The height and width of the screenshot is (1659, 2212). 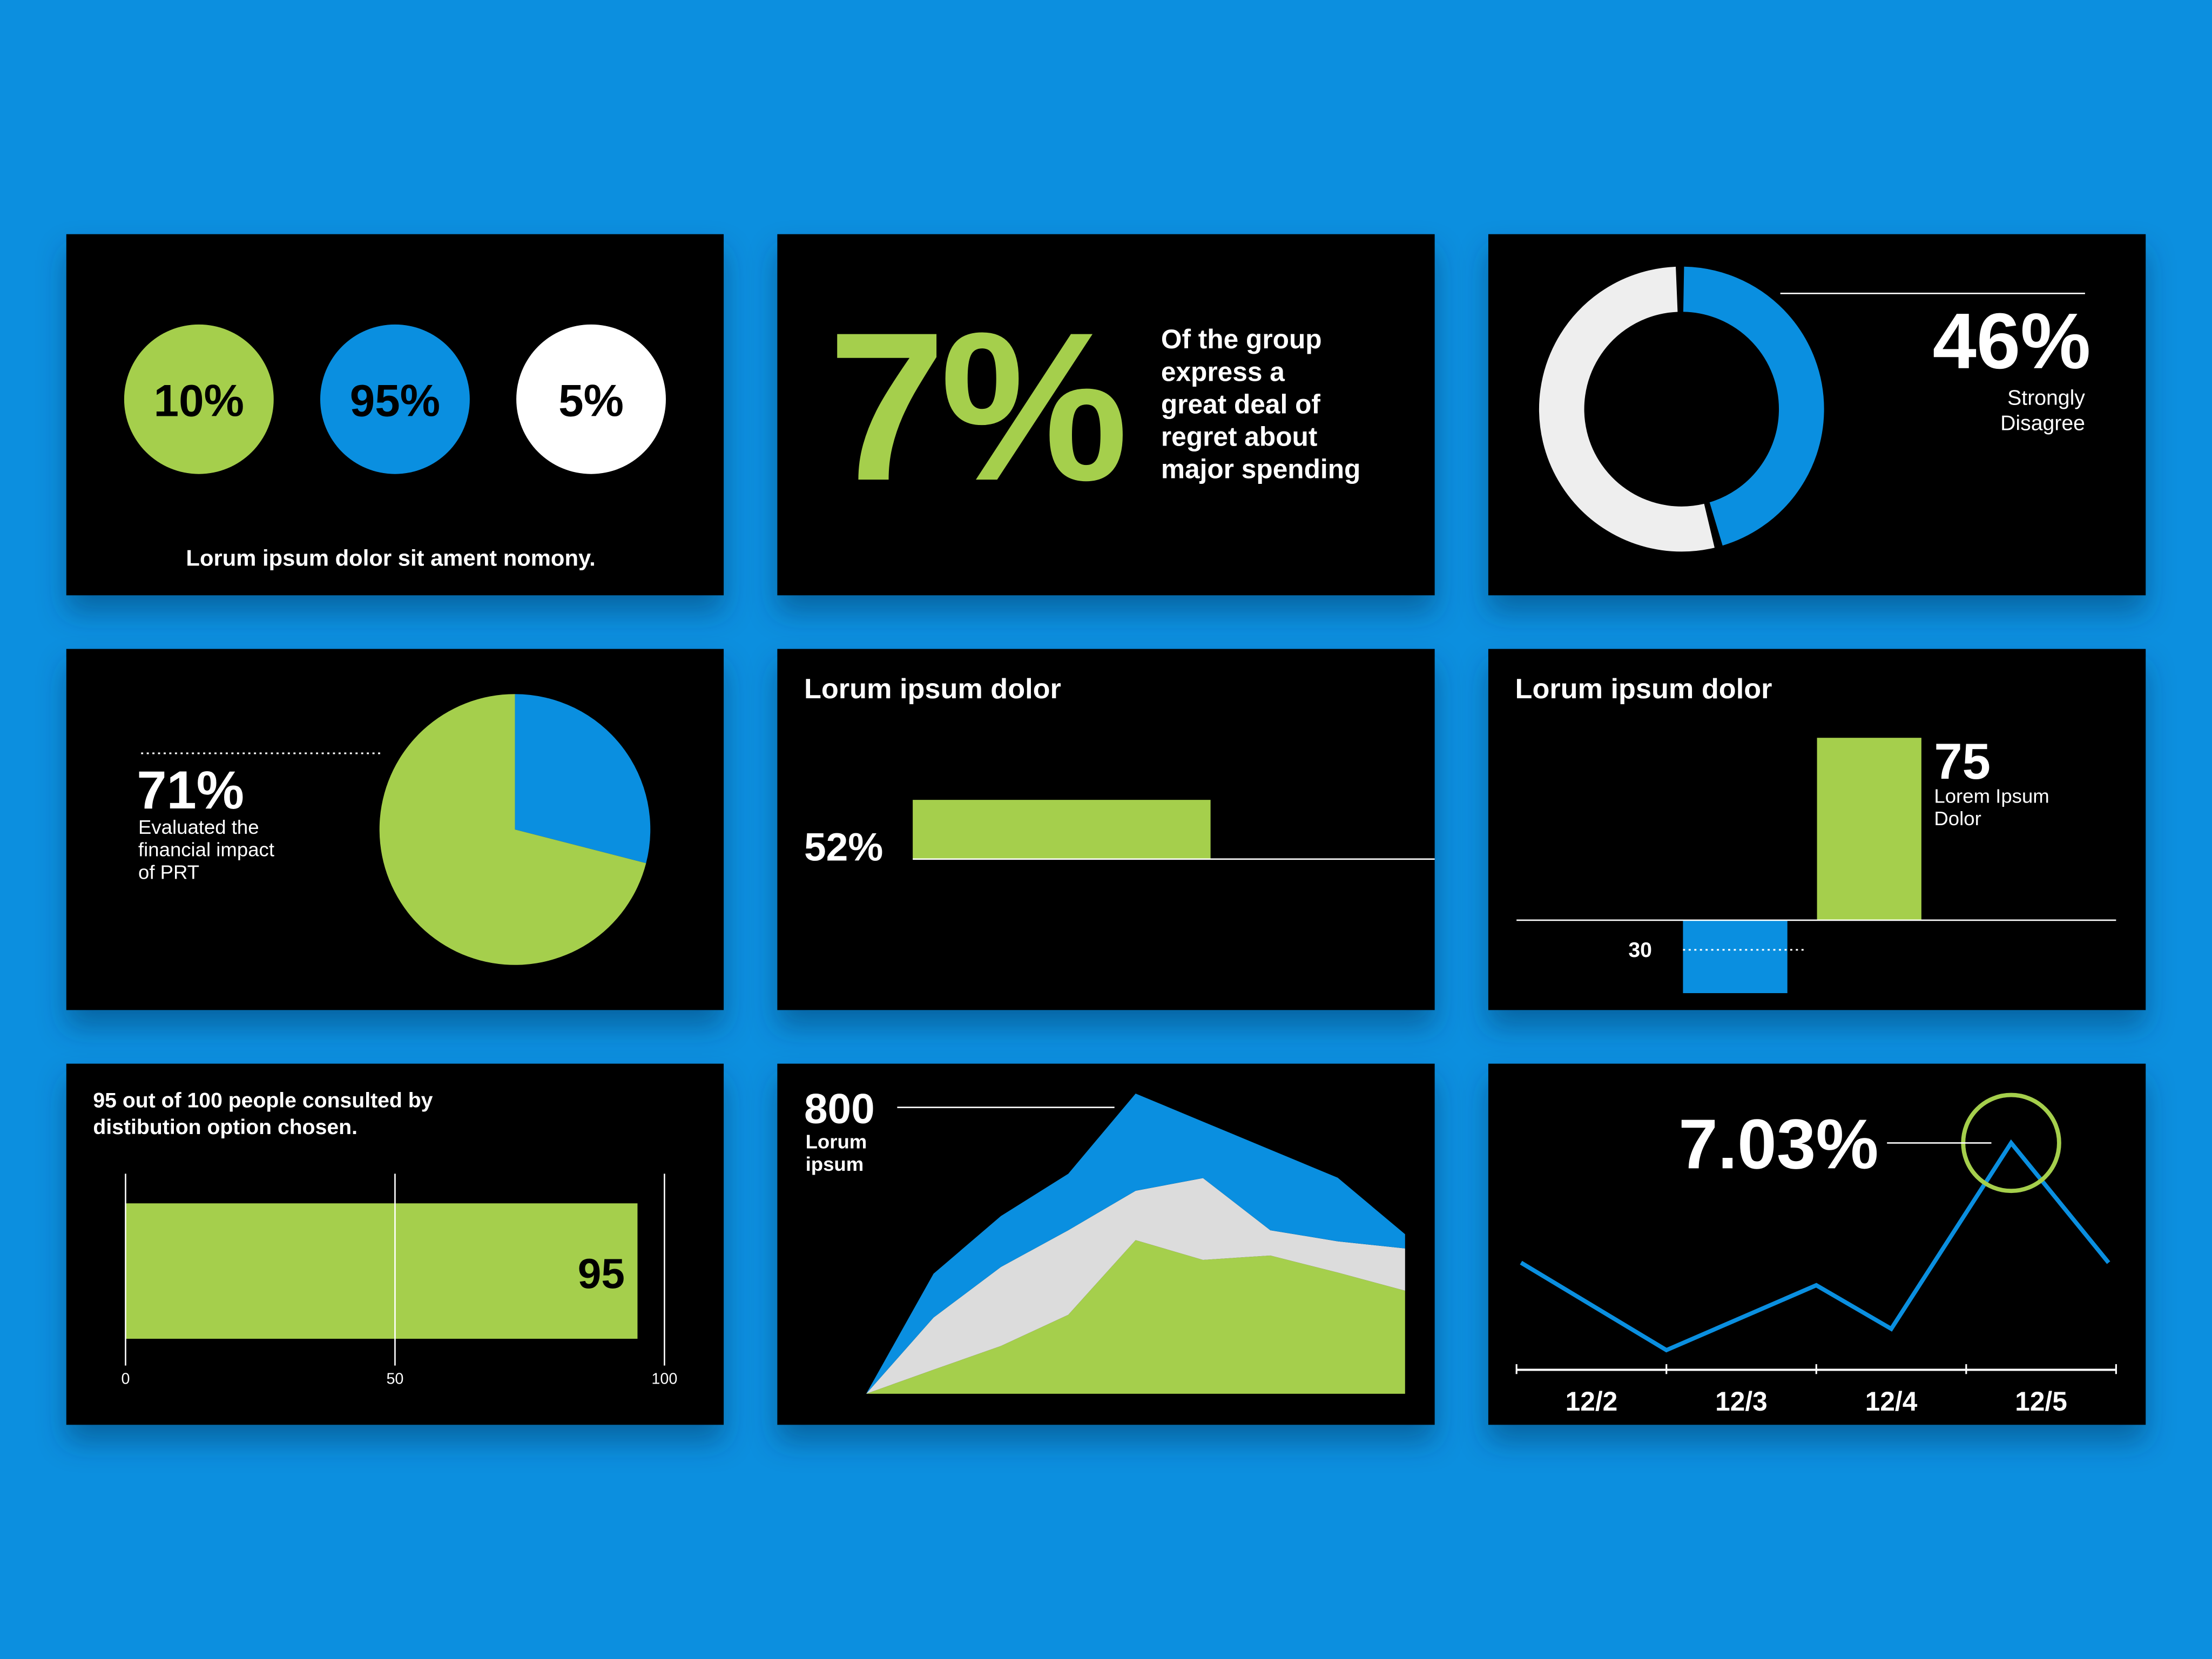 What do you see at coordinates (1241, 339) in the screenshot?
I see `stat-text: Of the group` at bounding box center [1241, 339].